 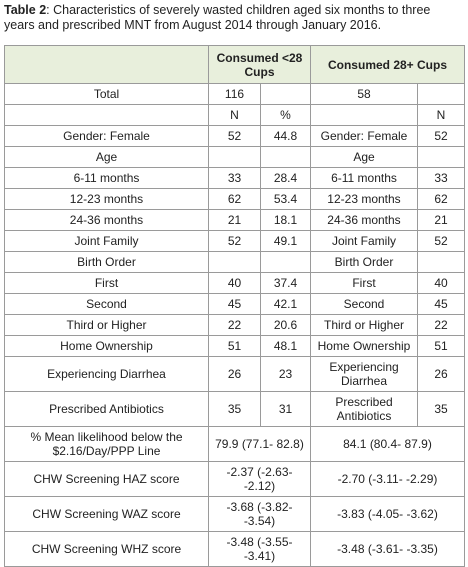 What do you see at coordinates (285, 346) in the screenshot?
I see `table-cell: 48.1` at bounding box center [285, 346].